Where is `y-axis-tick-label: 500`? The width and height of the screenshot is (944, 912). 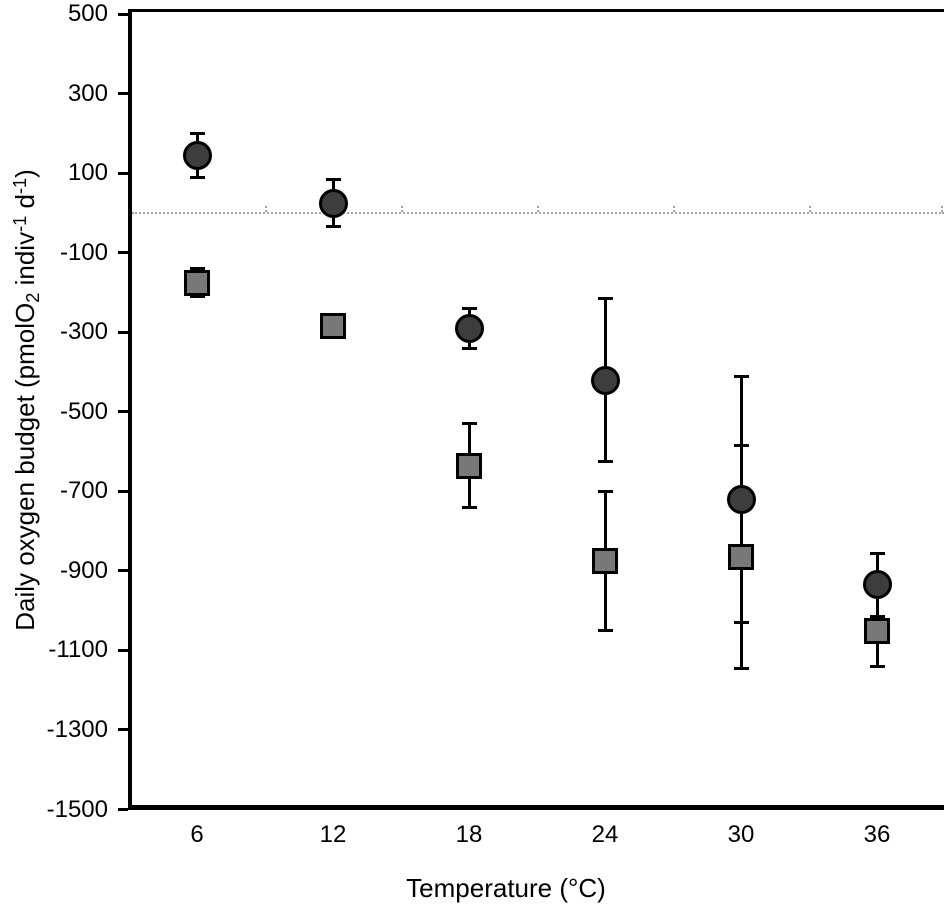
y-axis-tick-label: 500 is located at coordinates (87, 14).